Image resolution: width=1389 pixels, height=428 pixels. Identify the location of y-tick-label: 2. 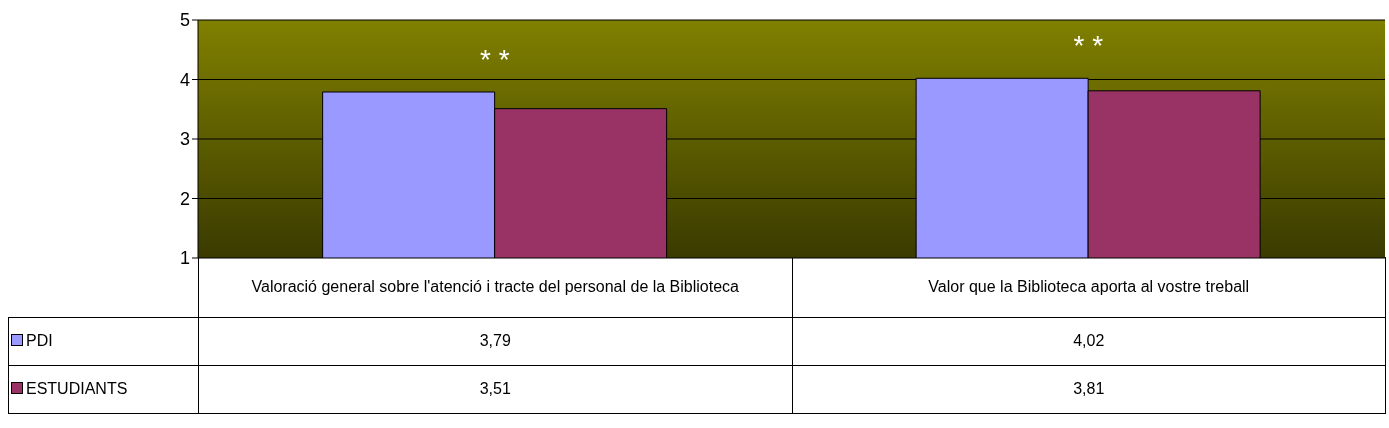
(184, 198).